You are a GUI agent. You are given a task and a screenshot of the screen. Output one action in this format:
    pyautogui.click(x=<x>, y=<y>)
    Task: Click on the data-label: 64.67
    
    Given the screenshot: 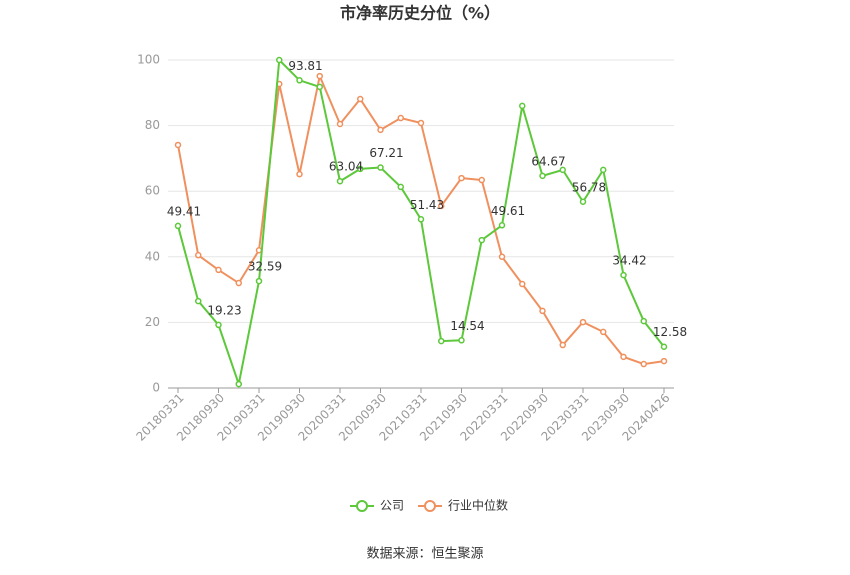 What is the action you would take?
    pyautogui.click(x=548, y=161)
    